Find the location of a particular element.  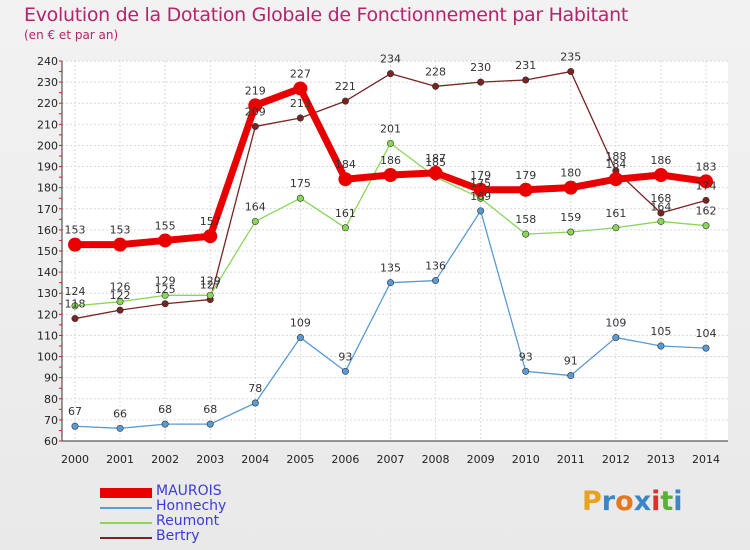

y-tick-label: 140 is located at coordinates (47, 272).